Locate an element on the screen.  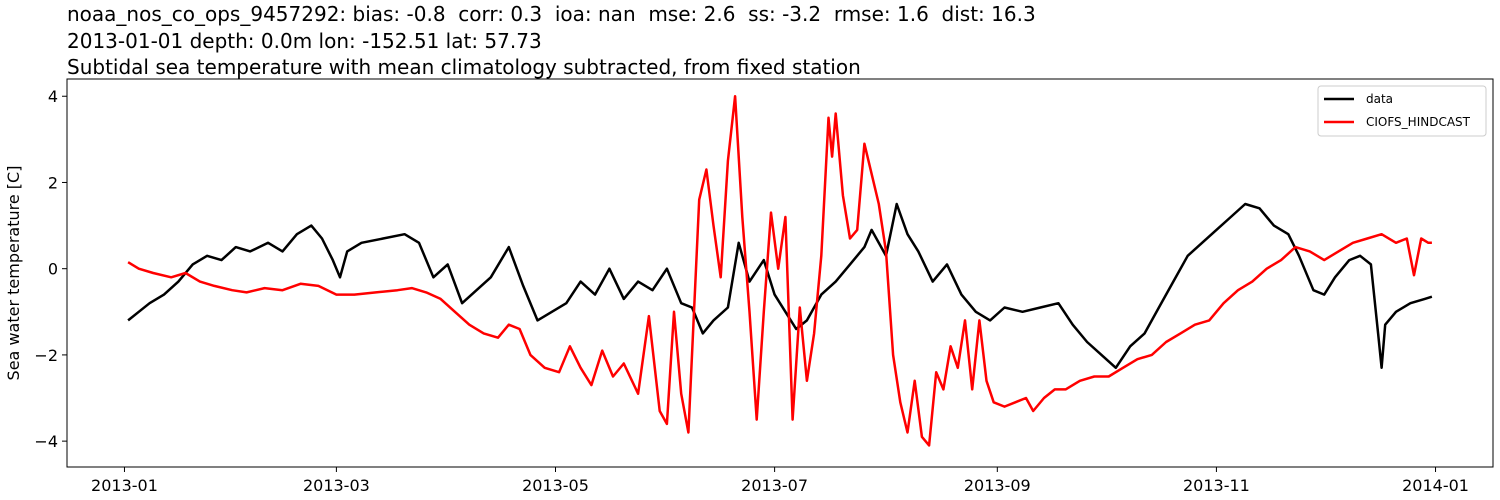
legend: data CIOFS_HINDCAST is located at coordinates (1402, 111).